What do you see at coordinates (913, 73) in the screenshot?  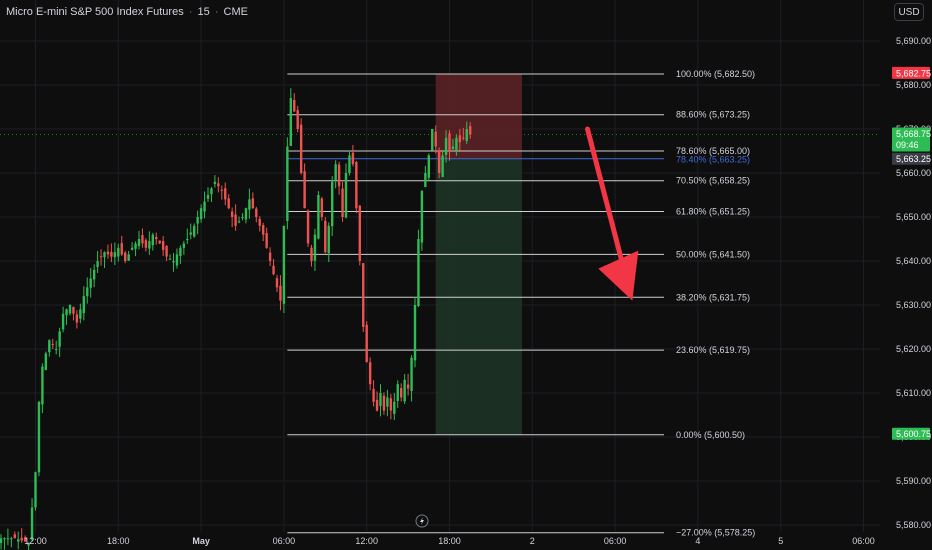 I see `price-label-text: 5,682.75` at bounding box center [913, 73].